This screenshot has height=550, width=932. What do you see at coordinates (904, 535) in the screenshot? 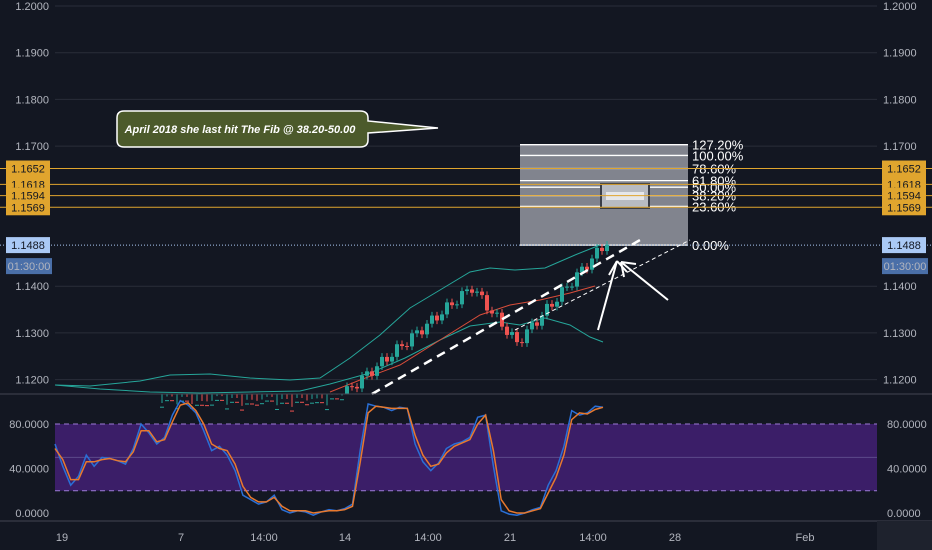
I see `axis-corner` at bounding box center [904, 535].